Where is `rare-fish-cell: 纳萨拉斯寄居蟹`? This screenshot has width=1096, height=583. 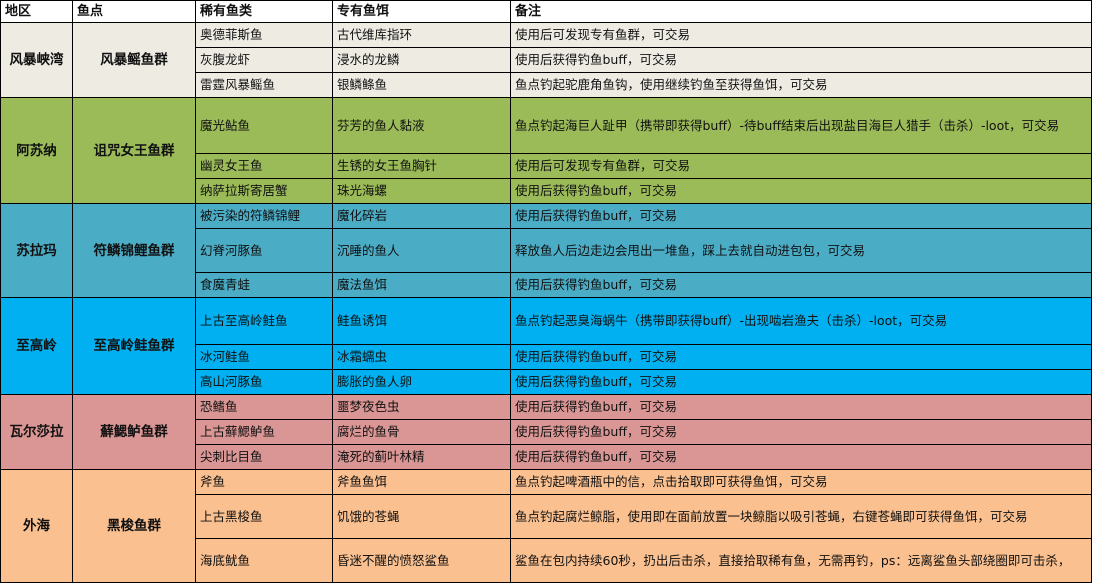 rare-fish-cell: 纳萨拉斯寄居蟹 is located at coordinates (264, 191).